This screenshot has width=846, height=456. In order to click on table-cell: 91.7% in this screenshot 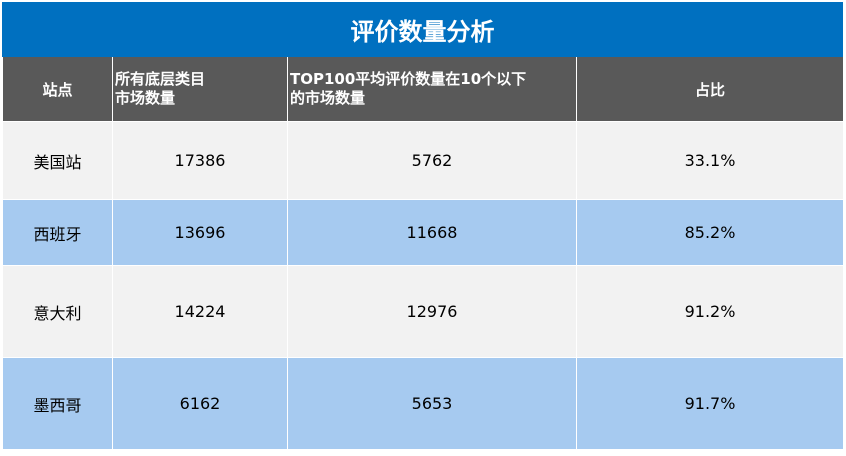, I will do `click(710, 403)`.